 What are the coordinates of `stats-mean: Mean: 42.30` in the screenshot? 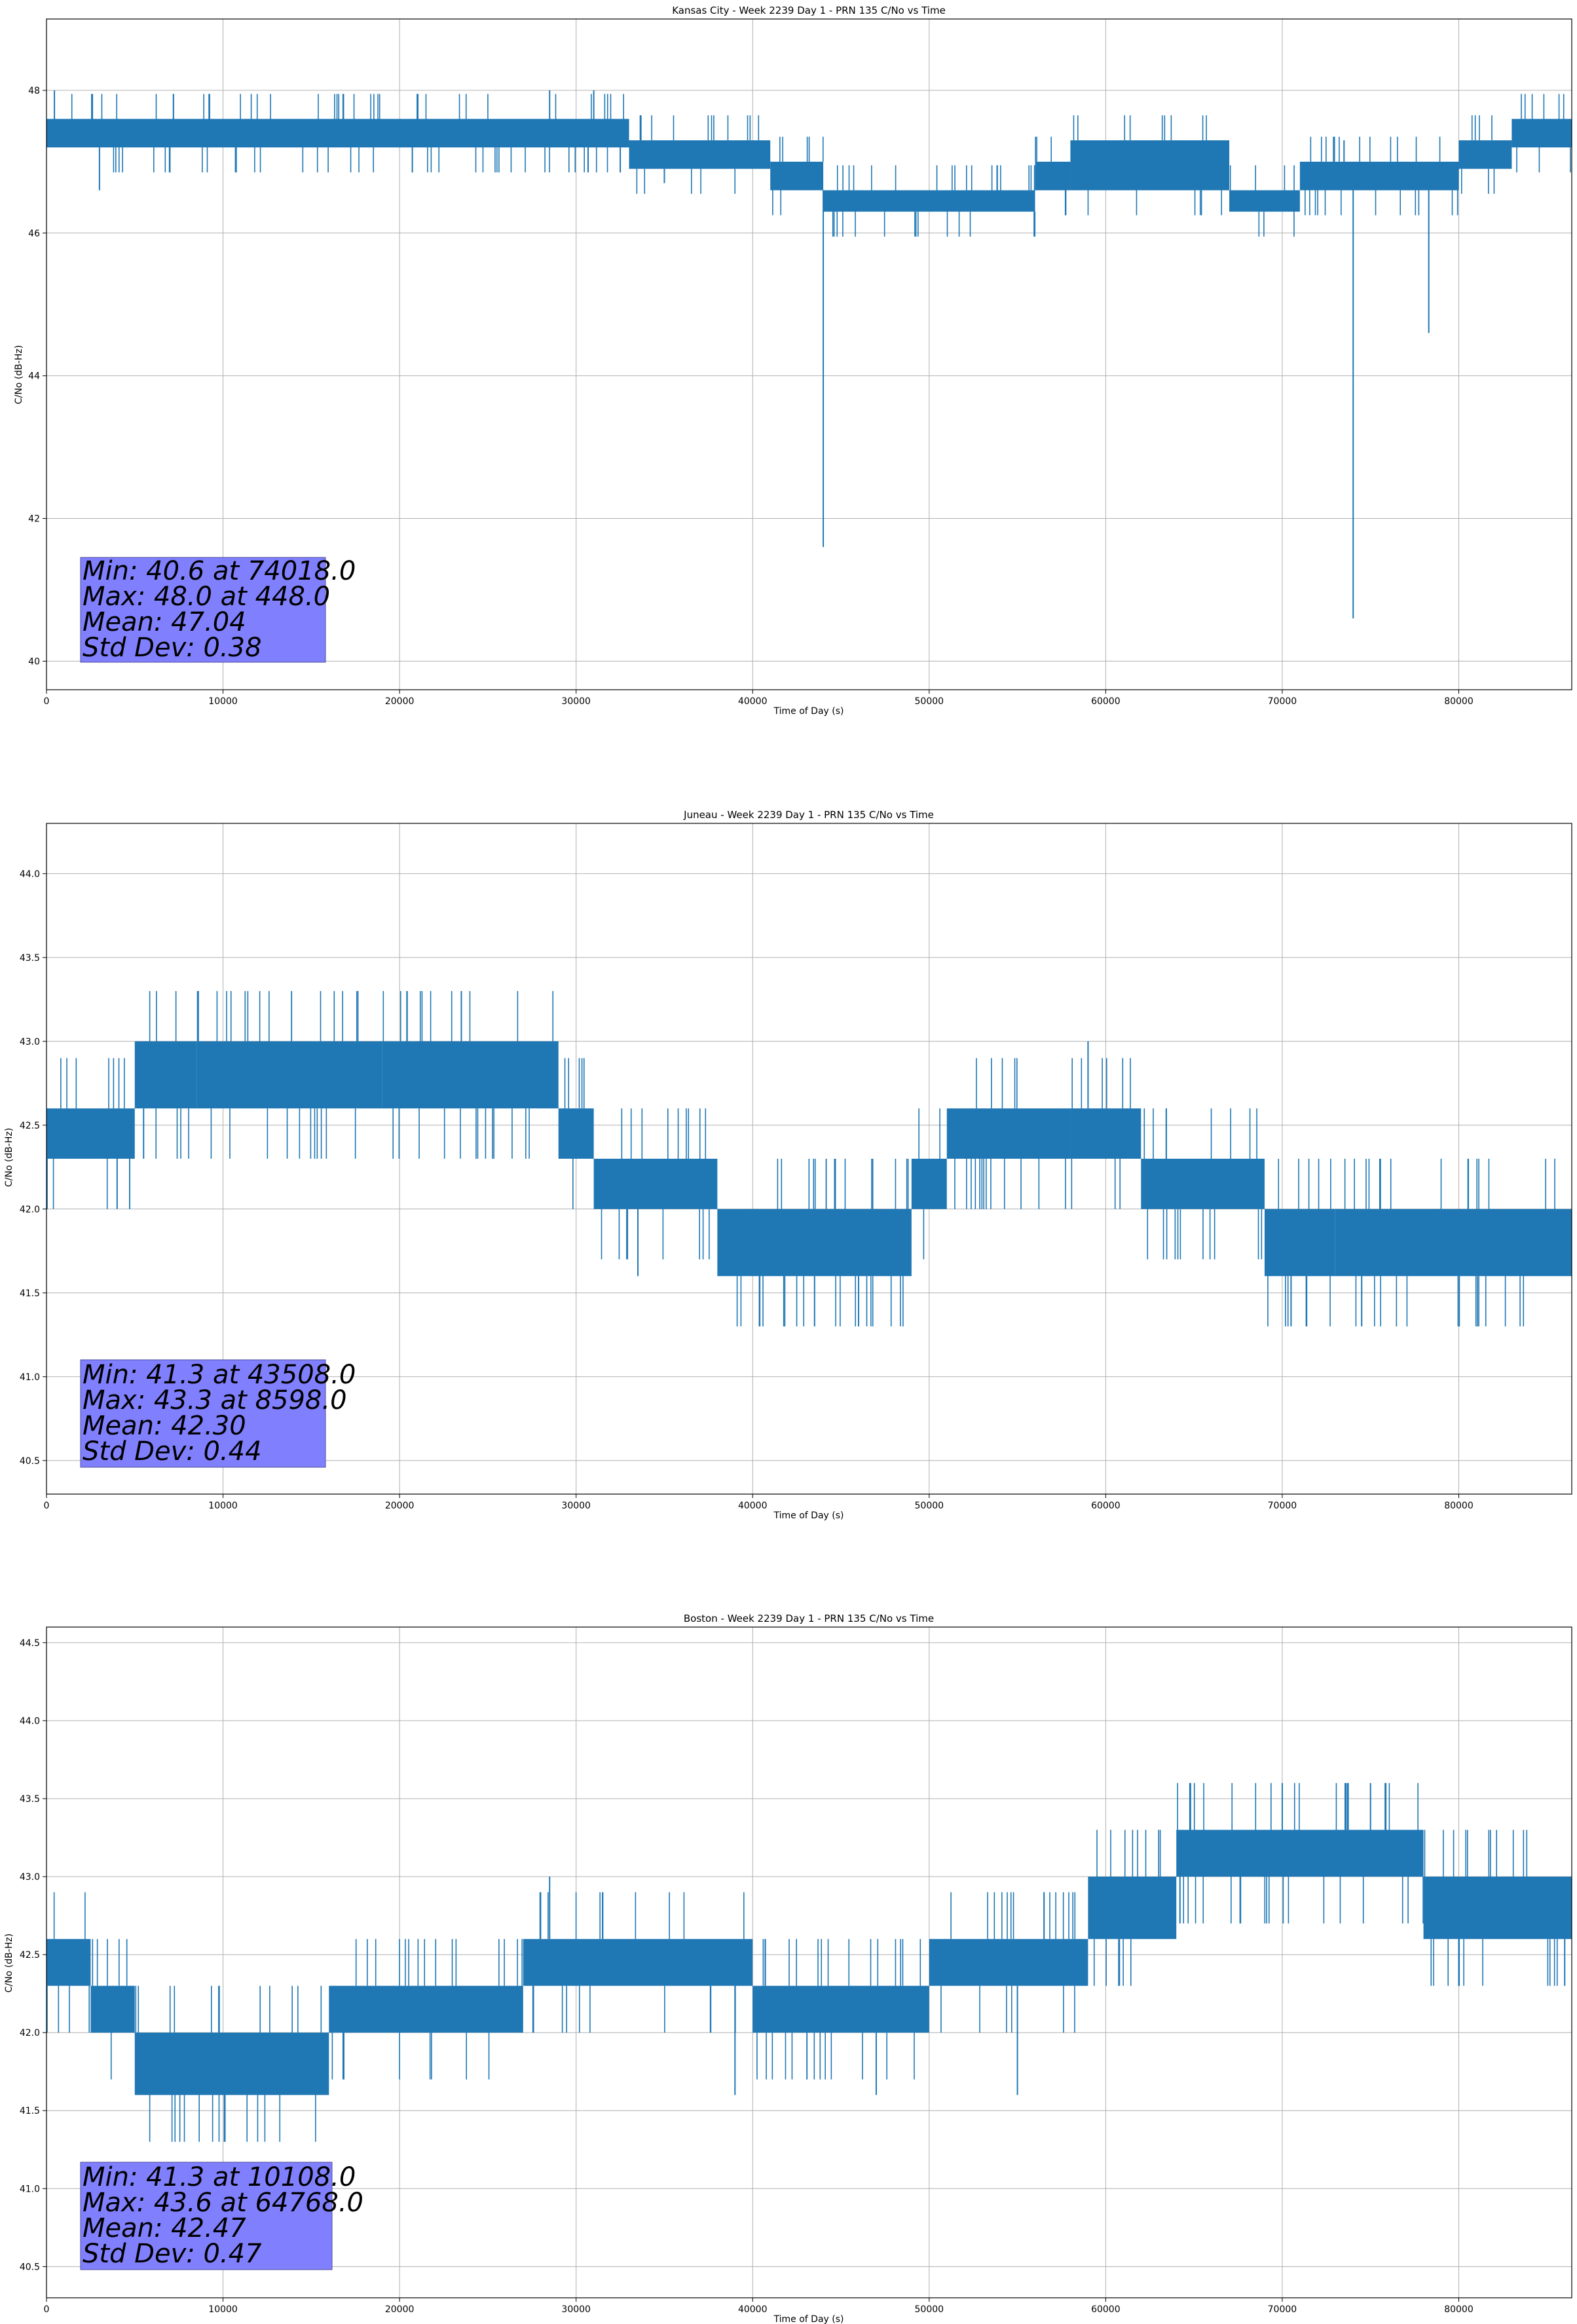 It's located at (164, 1426).